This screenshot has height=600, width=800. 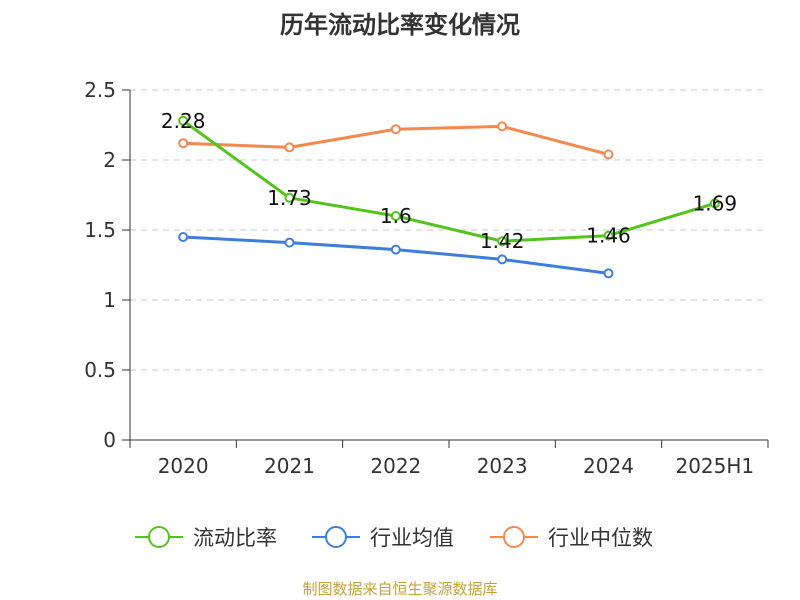 I want to click on y-tick-label: 2, so click(x=109, y=160).